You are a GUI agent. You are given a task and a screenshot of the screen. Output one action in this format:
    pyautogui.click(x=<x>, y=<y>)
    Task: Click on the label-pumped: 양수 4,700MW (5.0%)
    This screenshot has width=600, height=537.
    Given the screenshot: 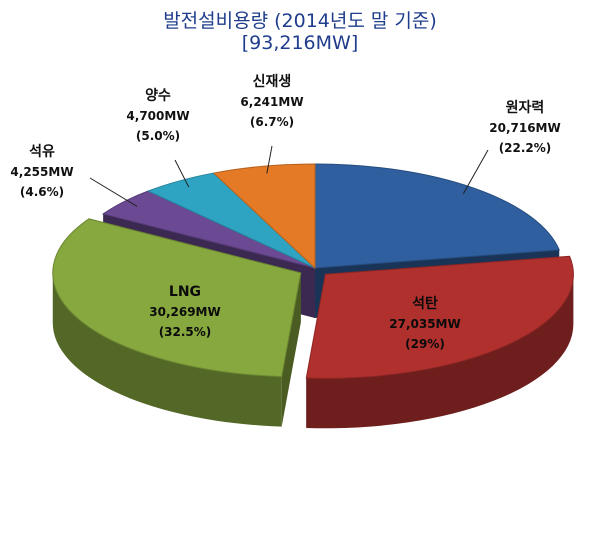 What is the action you would take?
    pyautogui.click(x=158, y=116)
    